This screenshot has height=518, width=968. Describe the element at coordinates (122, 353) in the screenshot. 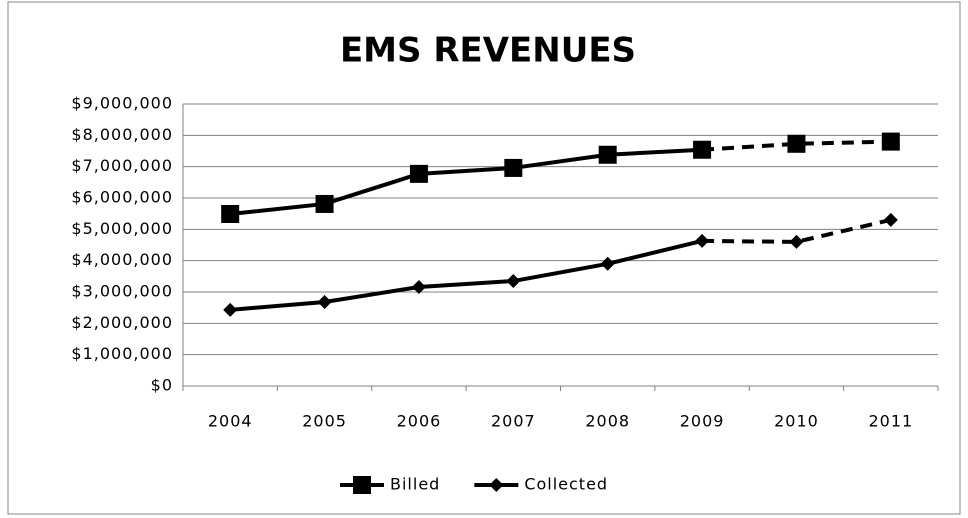

I see `y-tick-label: $1,000,000` at that location.